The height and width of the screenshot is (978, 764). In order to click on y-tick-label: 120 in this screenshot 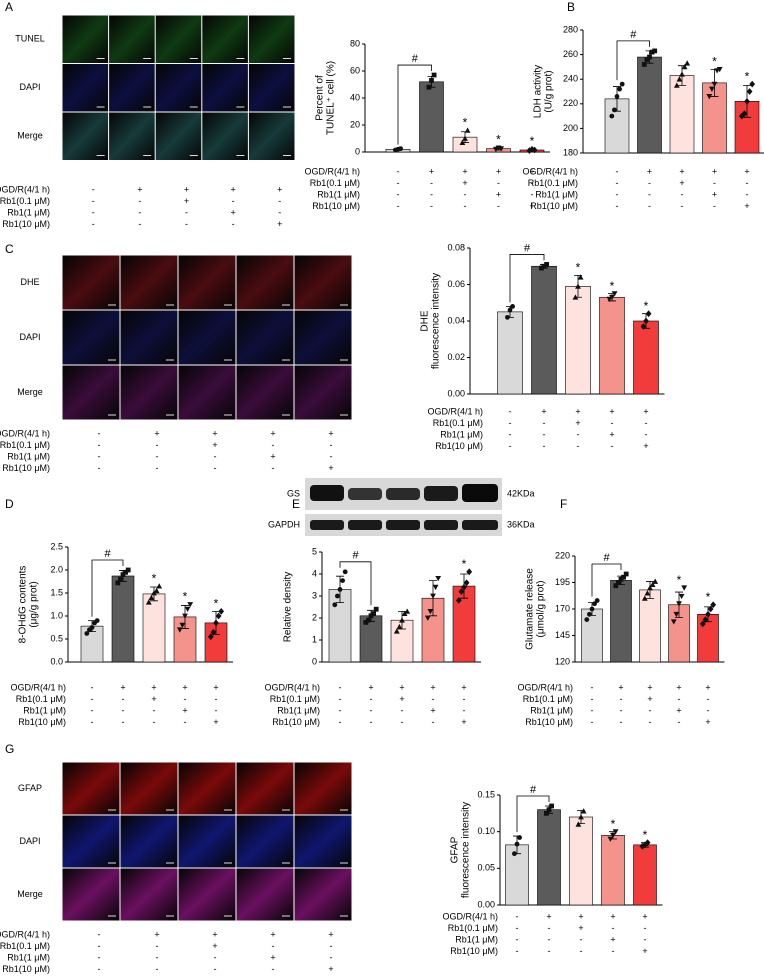, I will do `click(562, 661)`.